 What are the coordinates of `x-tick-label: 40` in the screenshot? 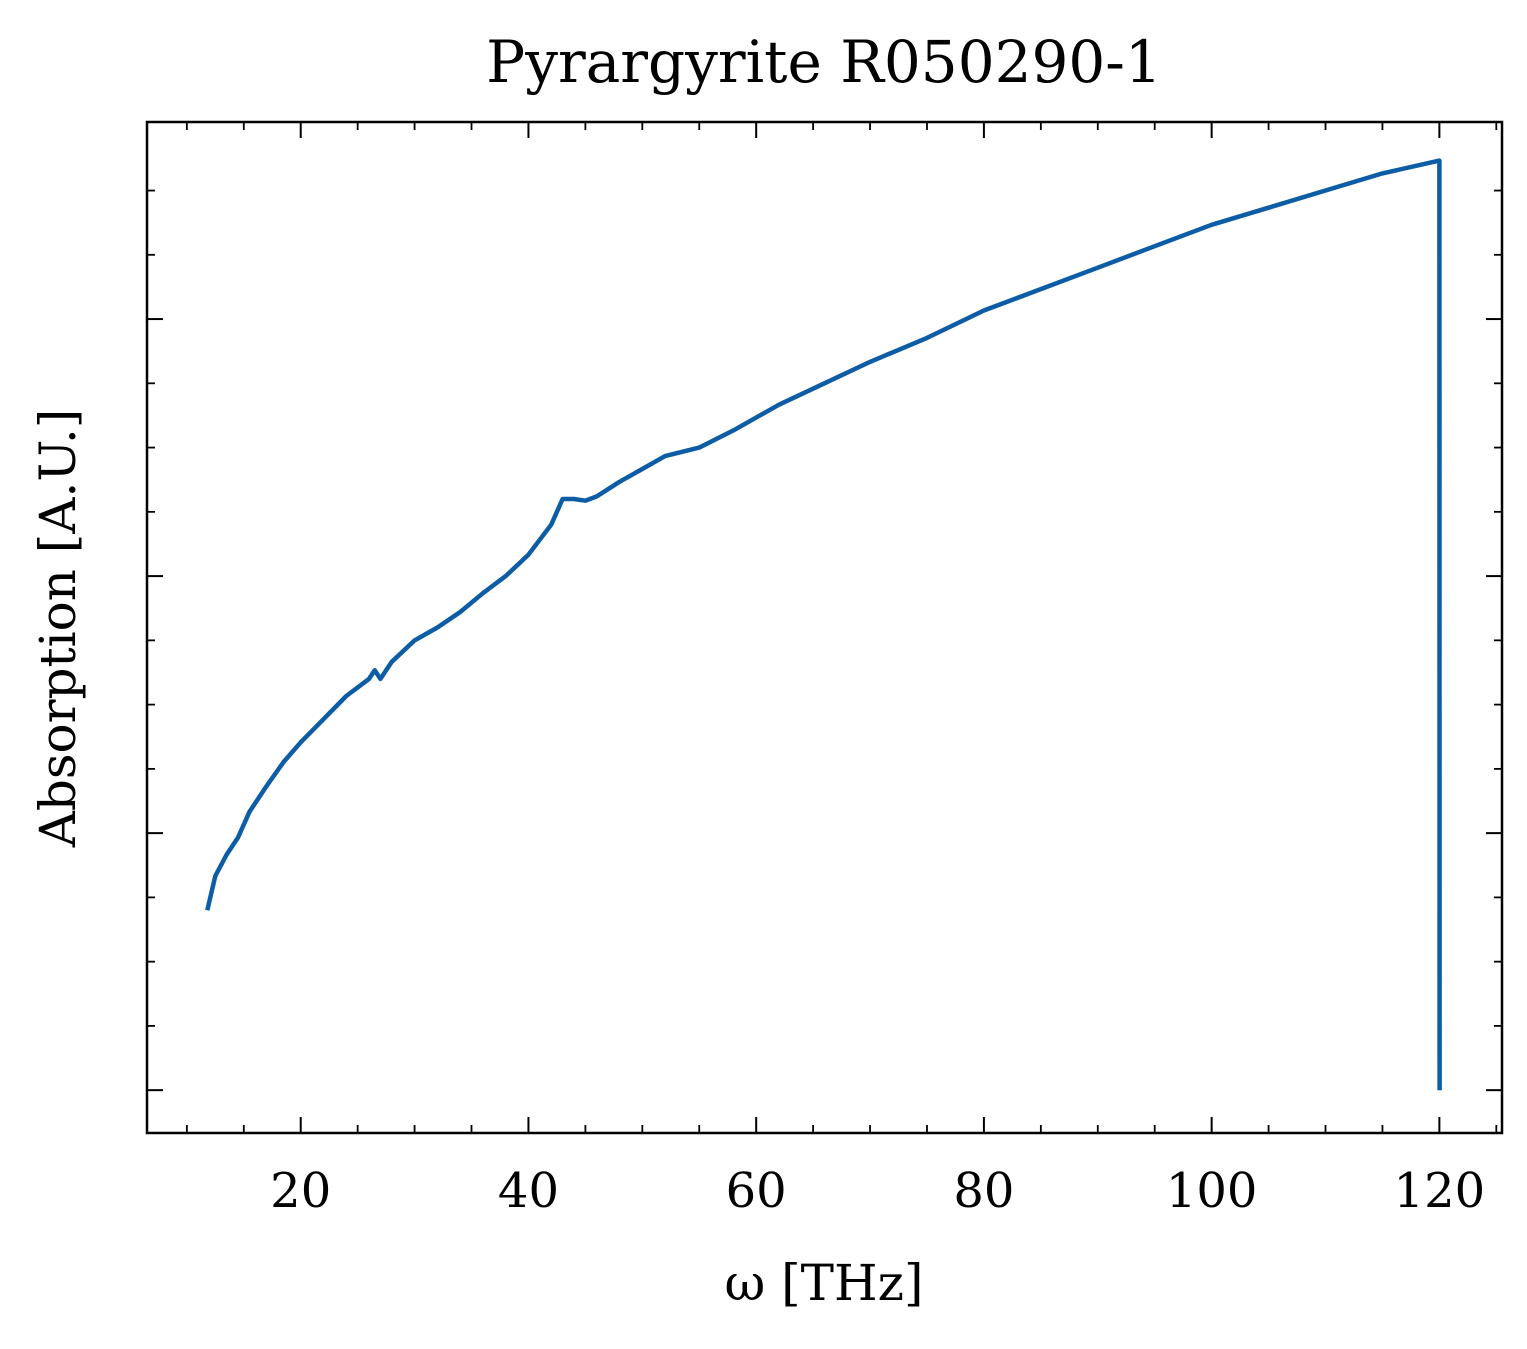 It's located at (528, 1191).